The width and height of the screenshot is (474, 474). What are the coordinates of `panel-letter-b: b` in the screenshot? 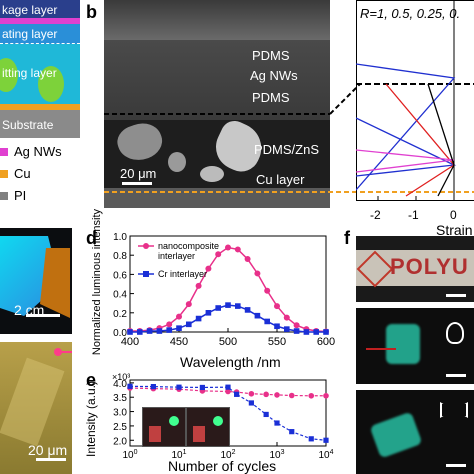 It's located at (91, 12).